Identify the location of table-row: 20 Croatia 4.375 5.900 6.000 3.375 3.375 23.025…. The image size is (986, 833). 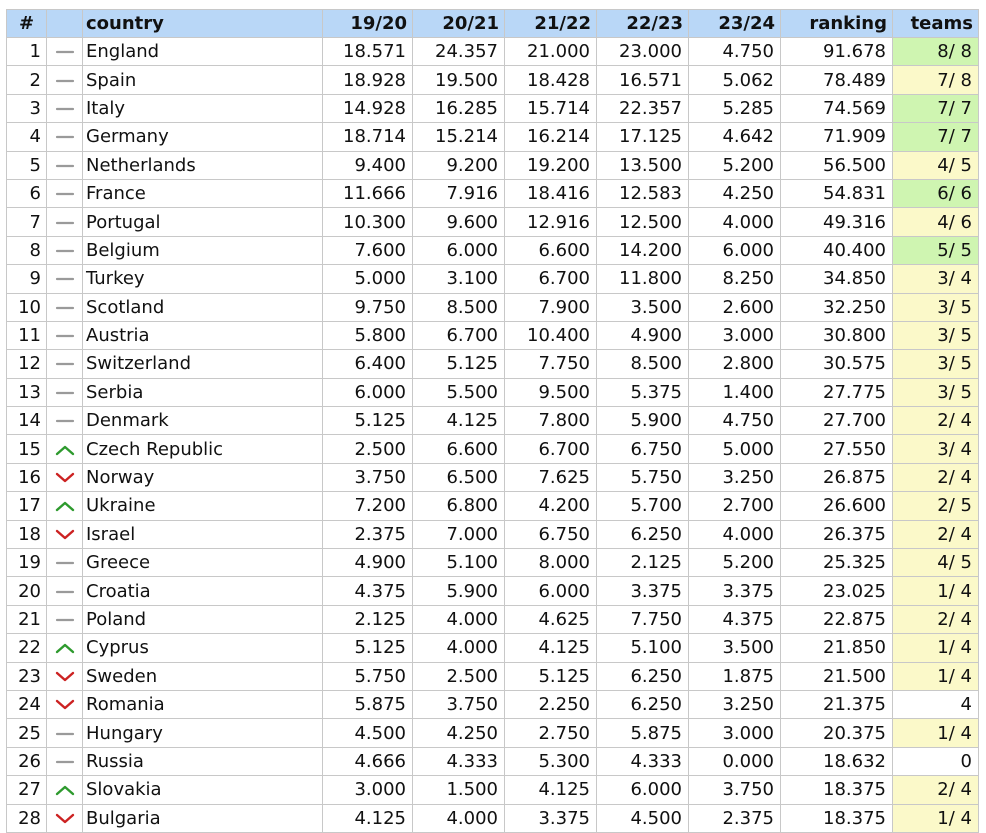
(492, 591).